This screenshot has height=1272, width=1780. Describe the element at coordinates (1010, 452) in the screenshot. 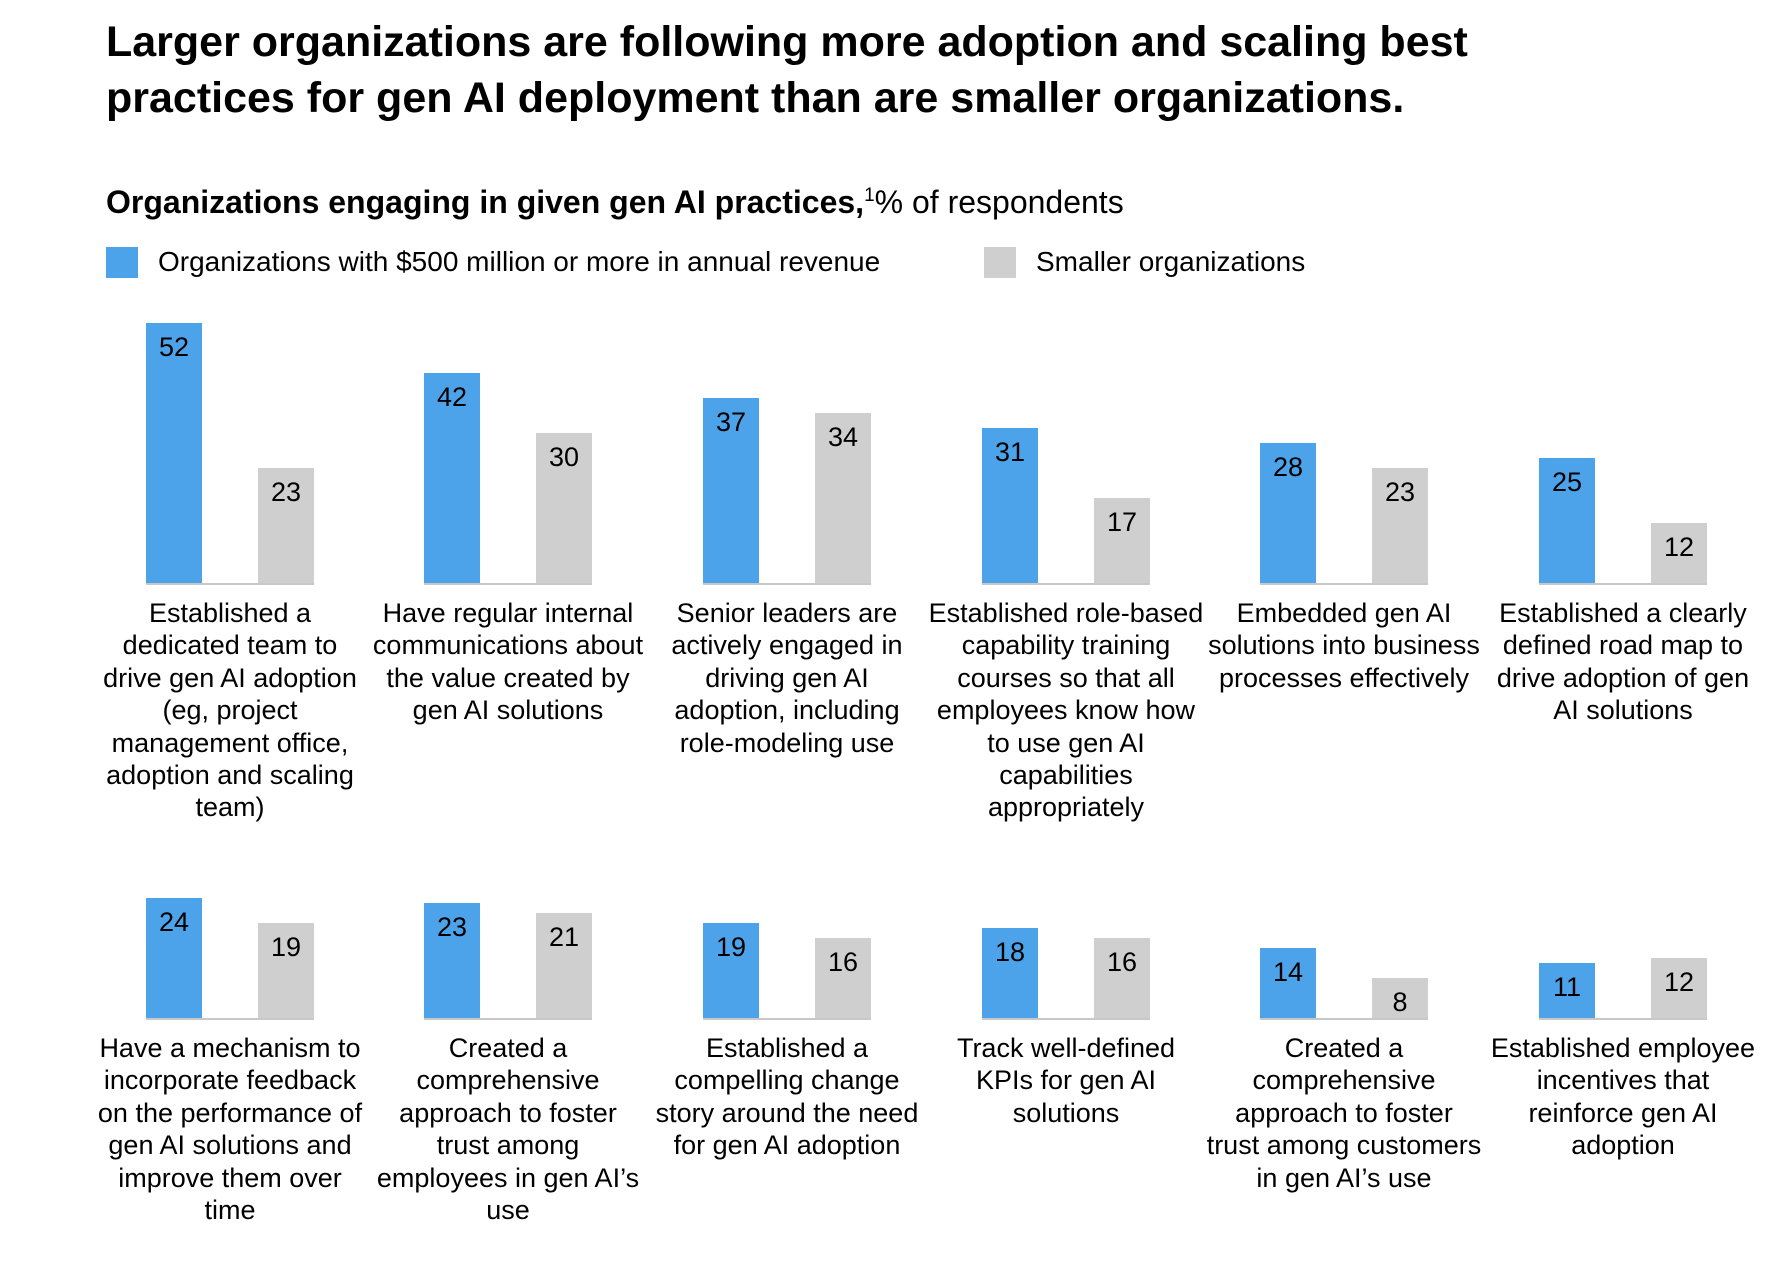

I see `data-label-large: 31` at that location.